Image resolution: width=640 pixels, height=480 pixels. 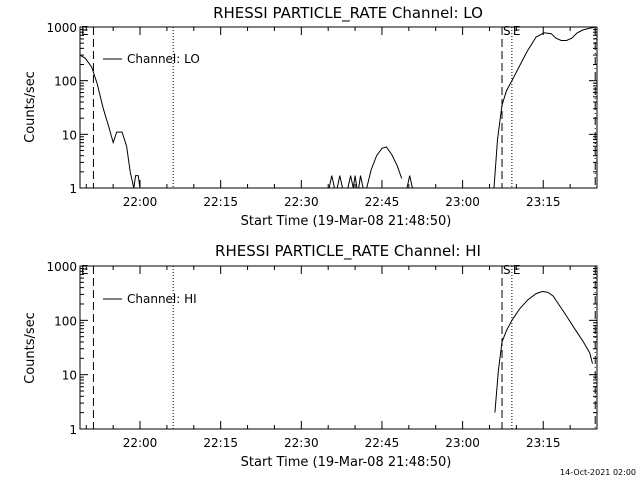 I want to click on chart-title: RHESSI PARTICLE_RATE Channel: LO, so click(x=348, y=13).